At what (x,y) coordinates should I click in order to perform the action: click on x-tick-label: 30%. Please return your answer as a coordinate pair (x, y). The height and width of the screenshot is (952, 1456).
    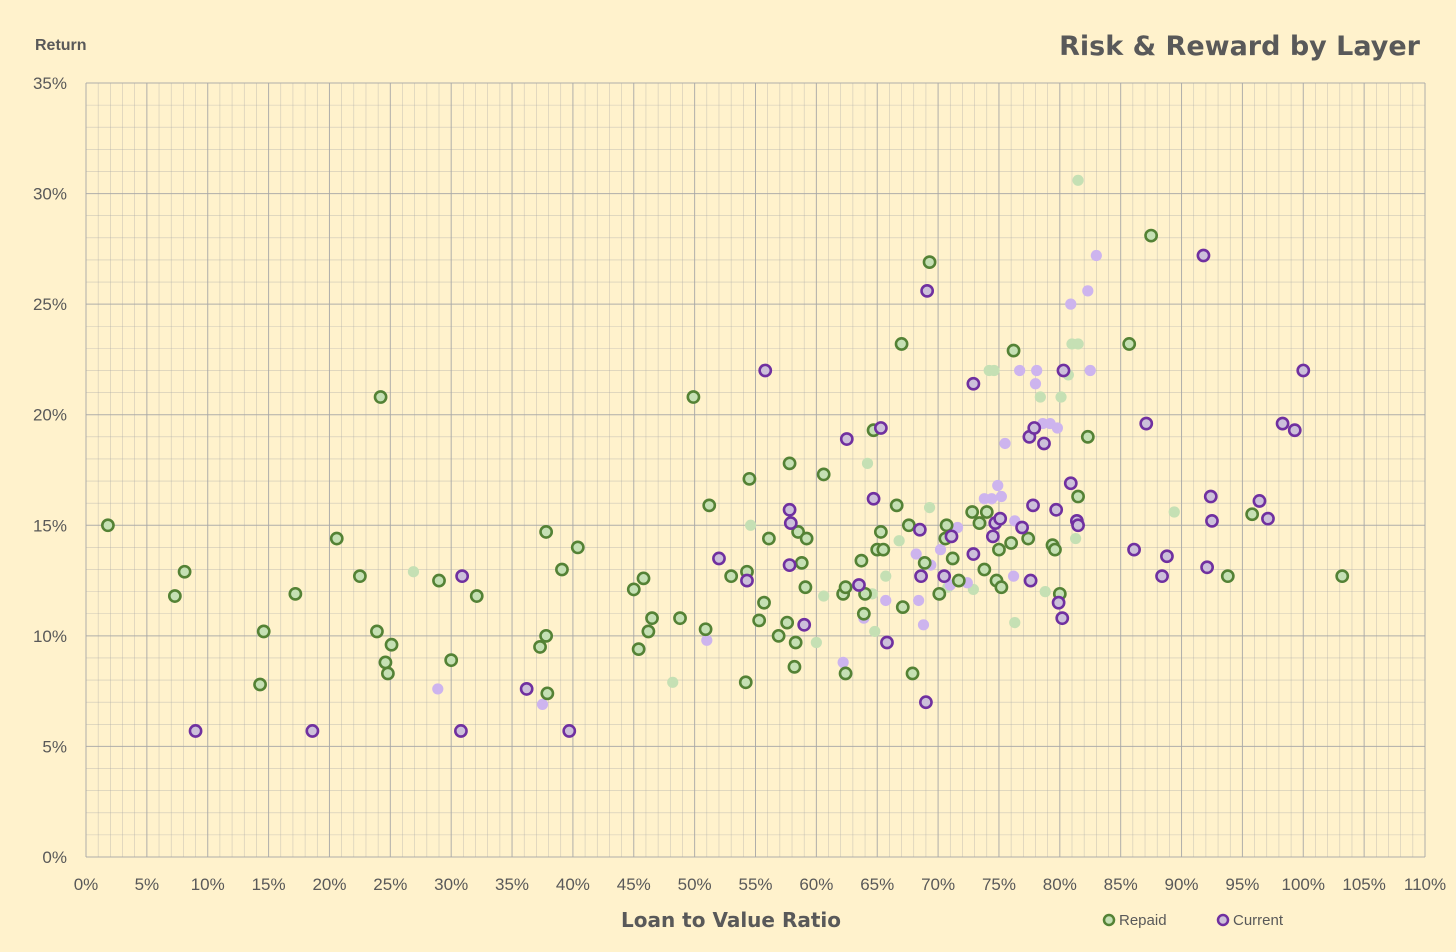
    Looking at the image, I should click on (451, 884).